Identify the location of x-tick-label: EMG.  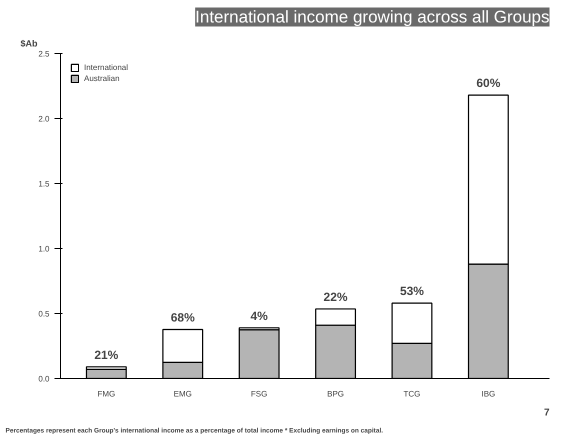
(183, 394).